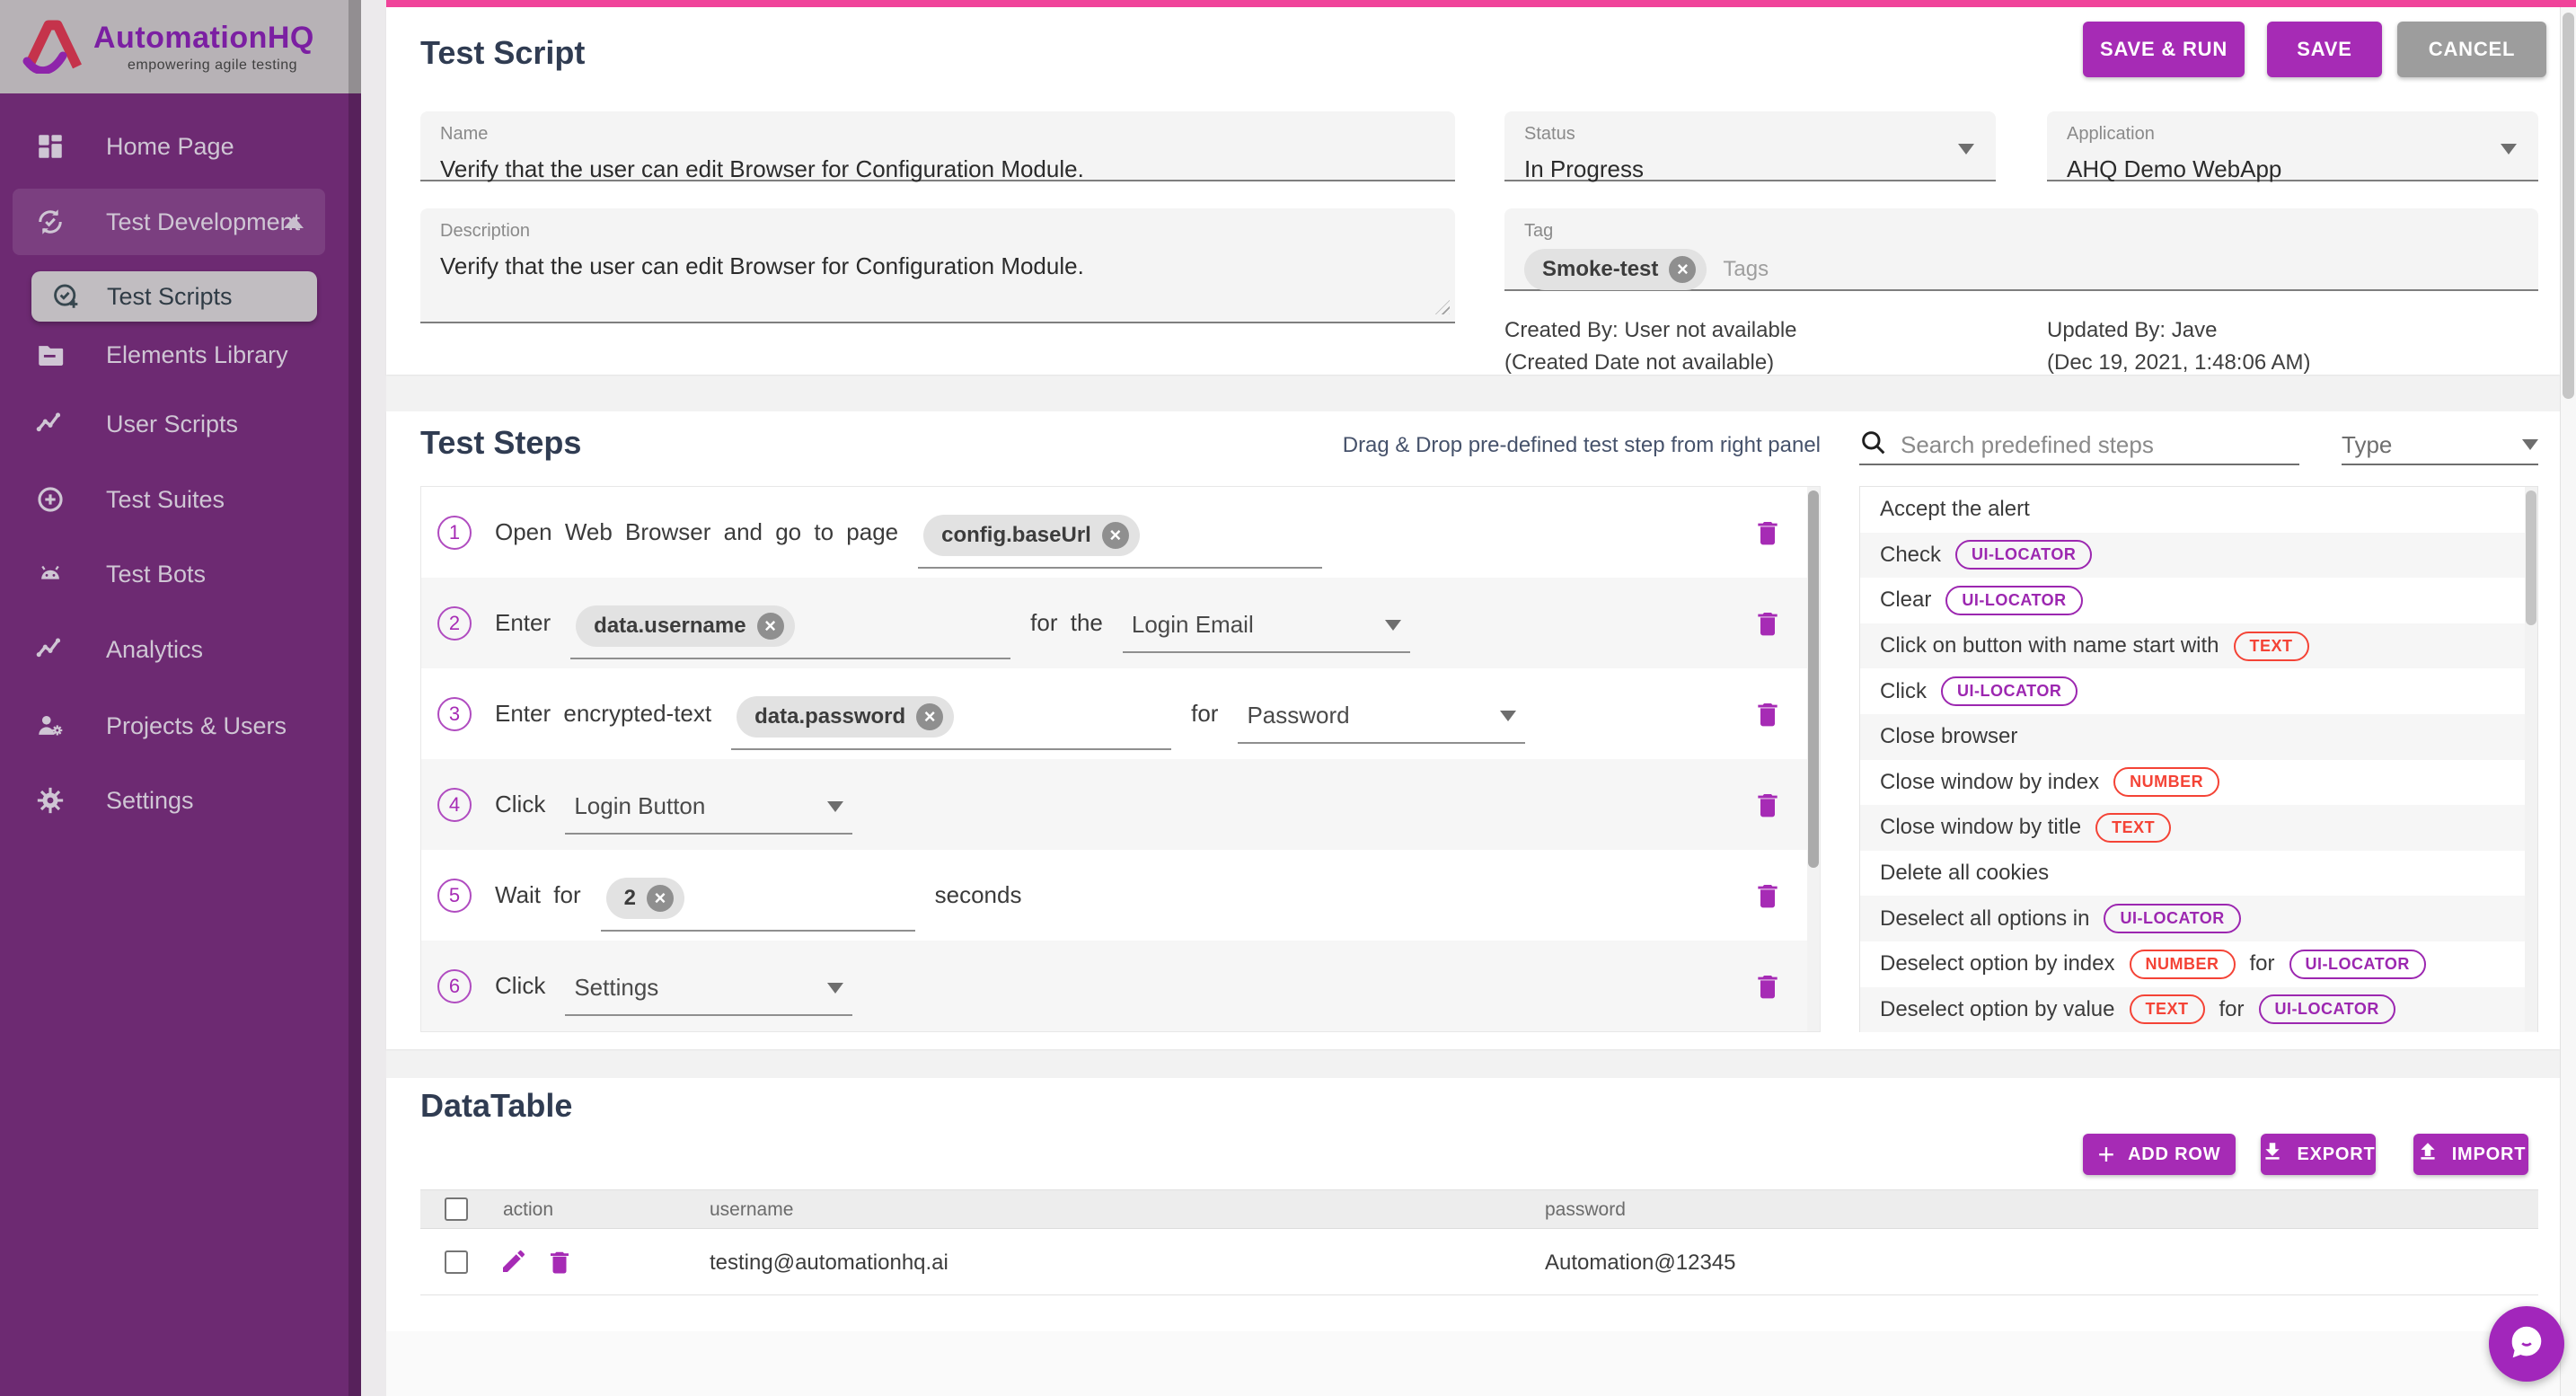 The width and height of the screenshot is (2576, 1396). Describe the element at coordinates (1192, 625) in the screenshot. I see `select-value: Login Email` at that location.